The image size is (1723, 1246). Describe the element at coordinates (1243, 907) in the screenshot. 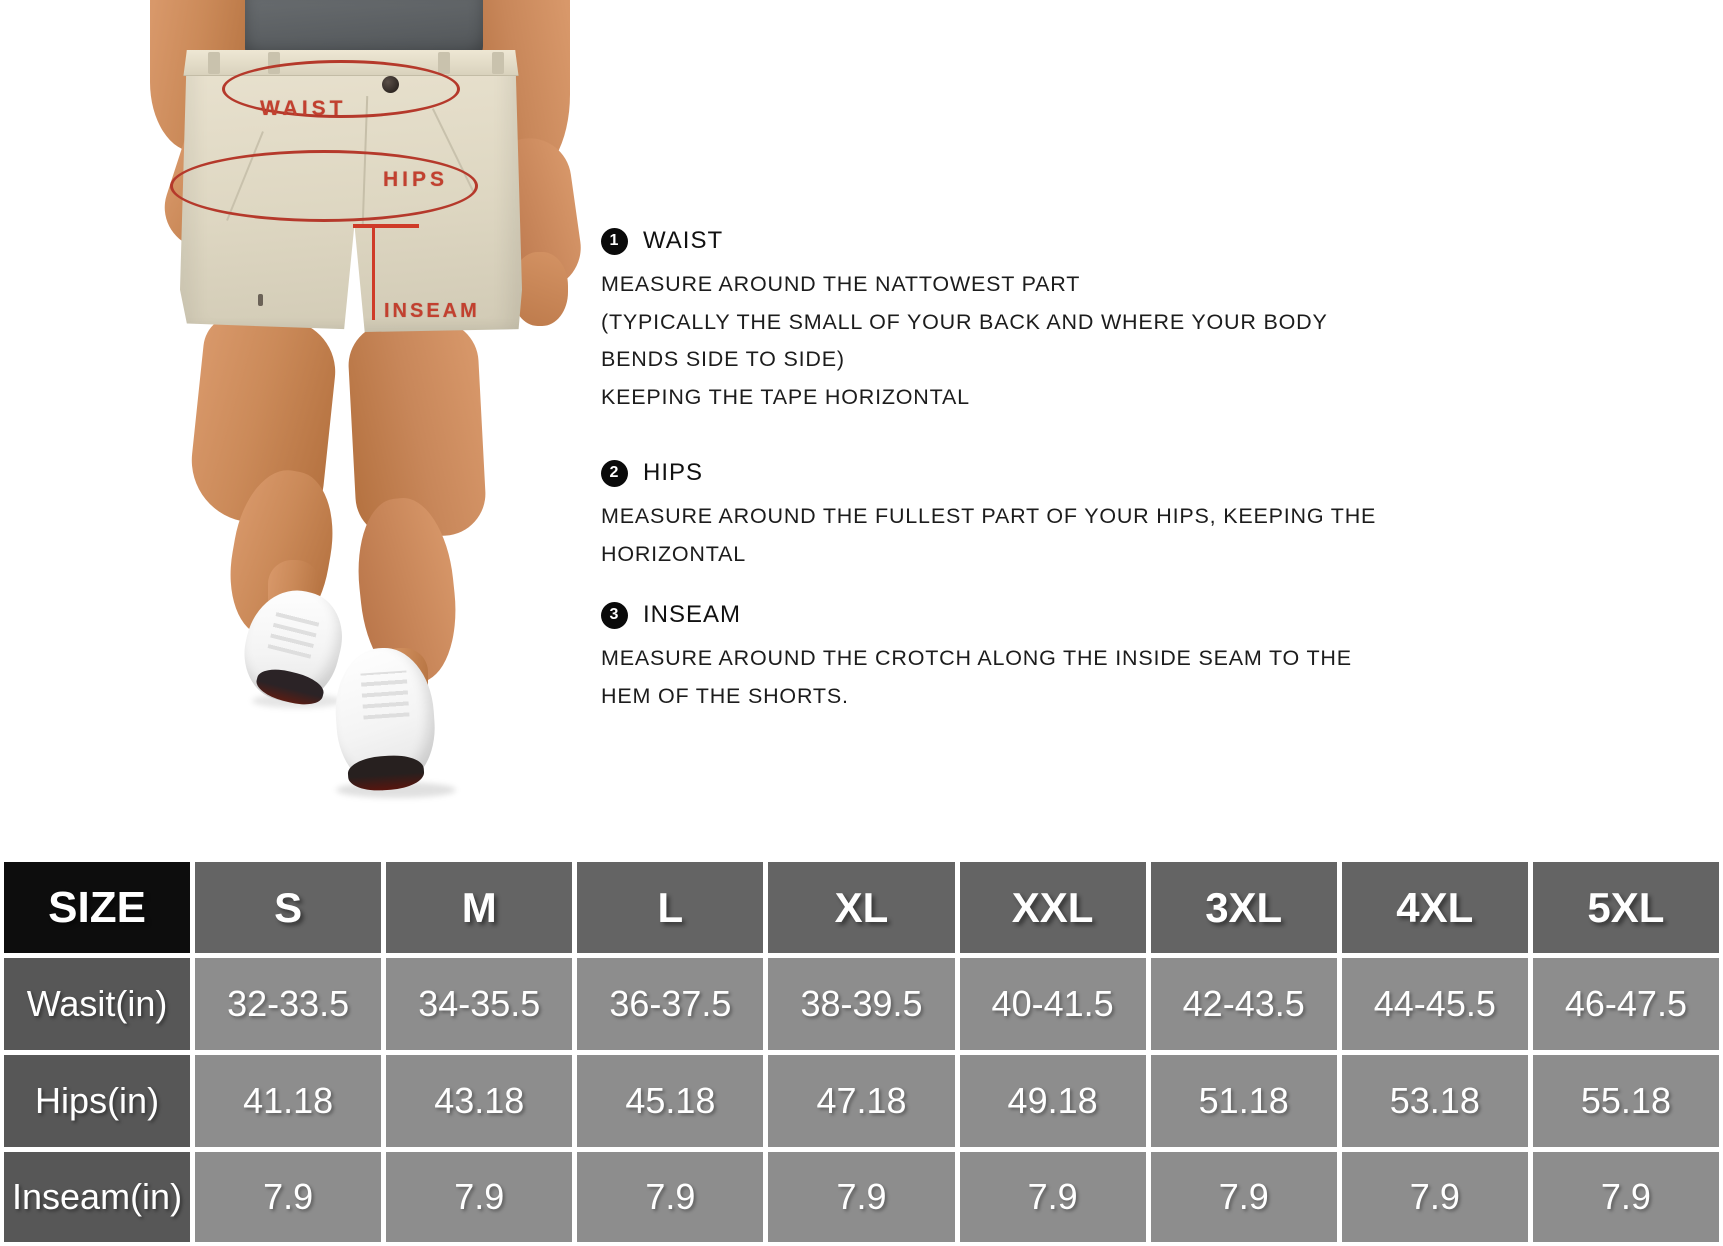

I see `table-header-3xl: 3XL` at that location.